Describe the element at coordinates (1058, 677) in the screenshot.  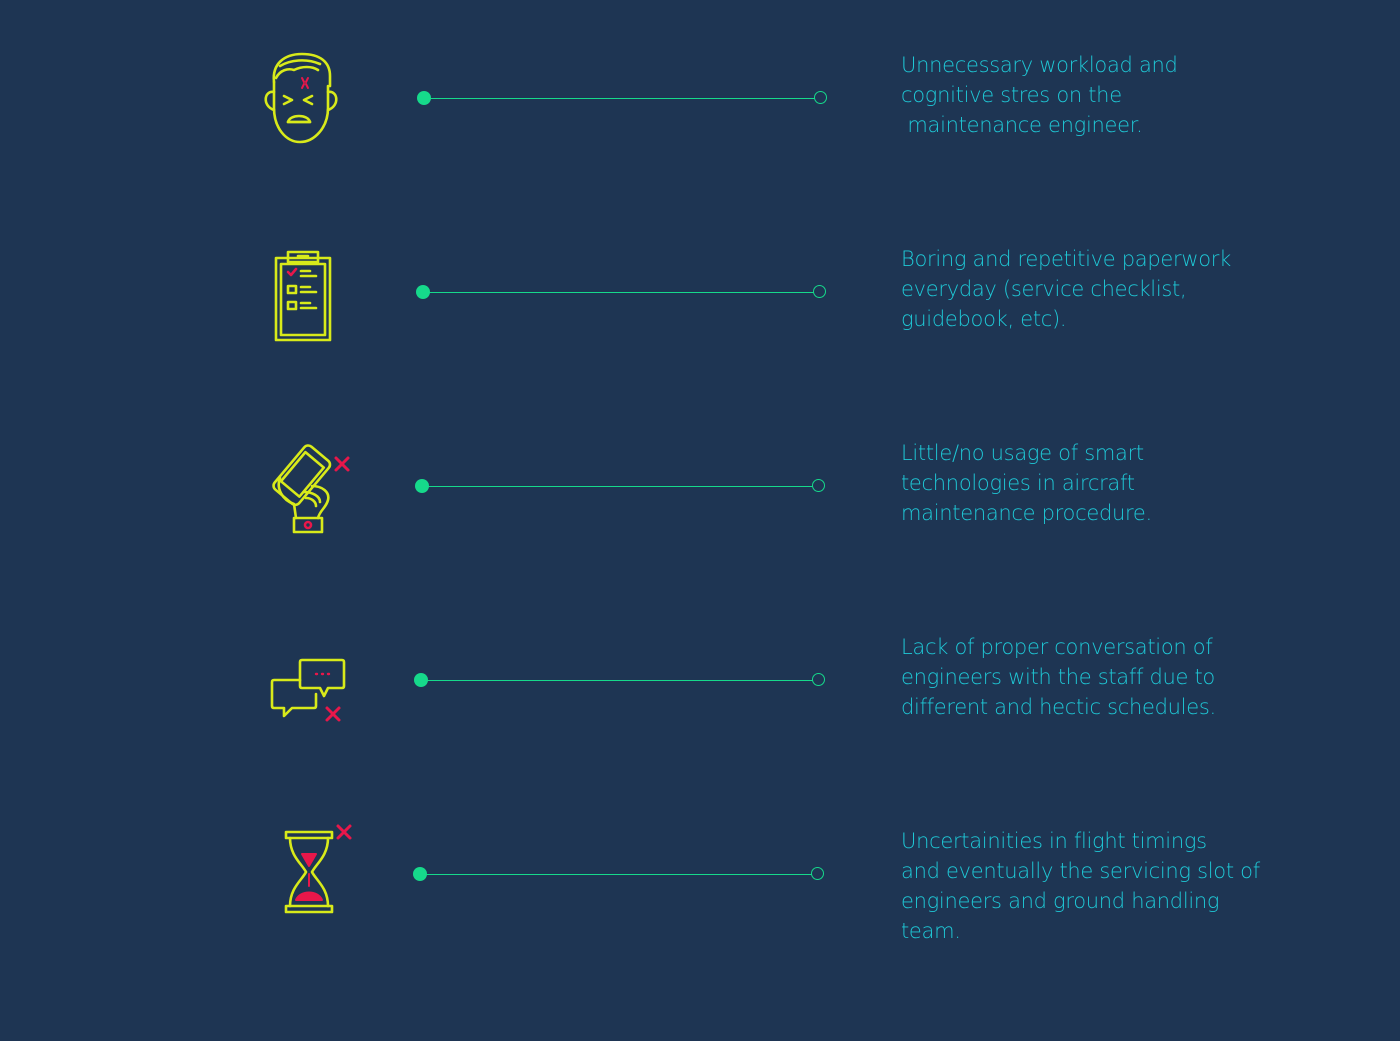
I see `description-line: engineers with the staff due to` at that location.